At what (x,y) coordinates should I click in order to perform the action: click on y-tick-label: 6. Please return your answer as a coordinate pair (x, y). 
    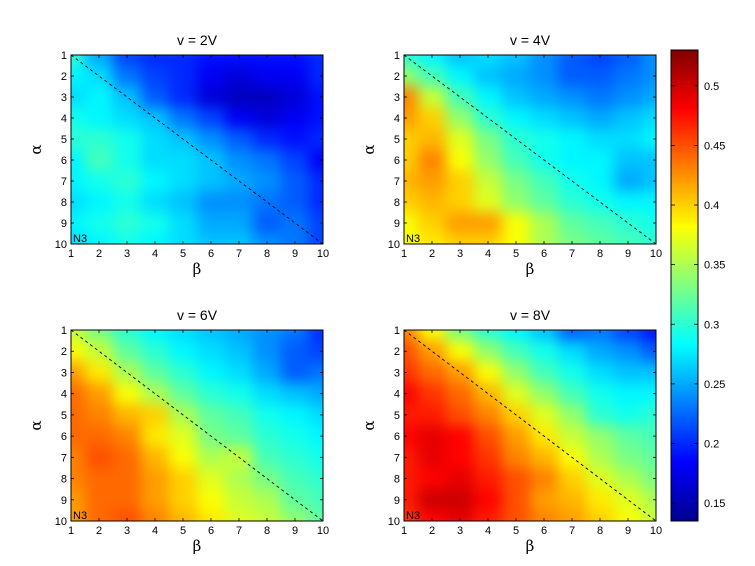
    Looking at the image, I should click on (64, 161).